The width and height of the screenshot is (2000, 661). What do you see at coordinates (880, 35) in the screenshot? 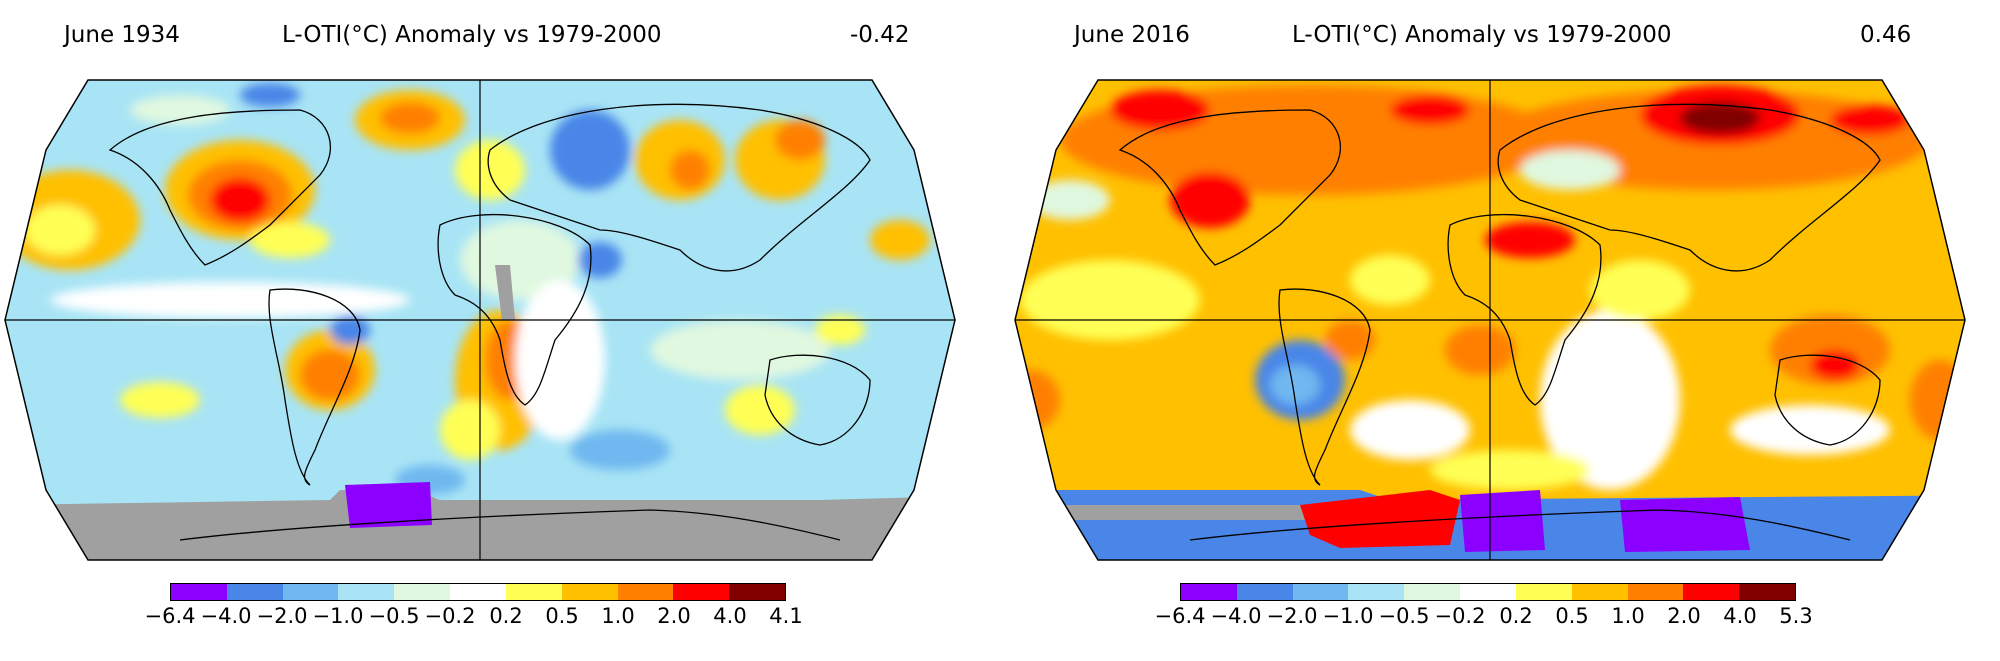
I see `global-mean-value: -0.42` at bounding box center [880, 35].